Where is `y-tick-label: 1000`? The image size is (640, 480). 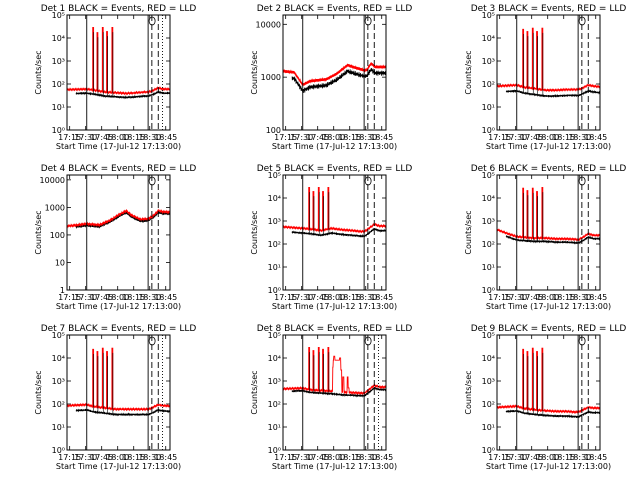 y-tick-label: 1000 is located at coordinates (271, 77).